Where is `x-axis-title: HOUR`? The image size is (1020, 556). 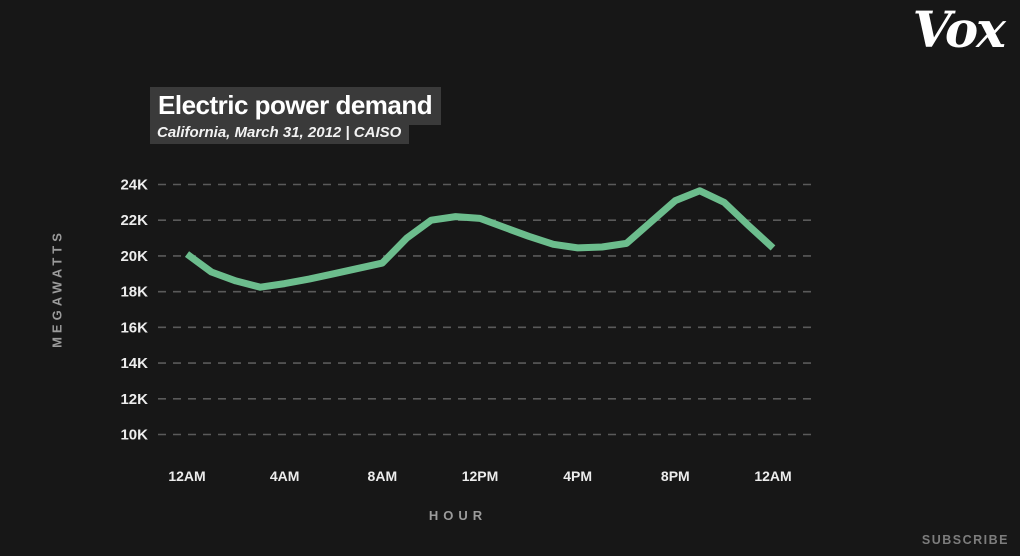
x-axis-title: HOUR is located at coordinates (458, 515).